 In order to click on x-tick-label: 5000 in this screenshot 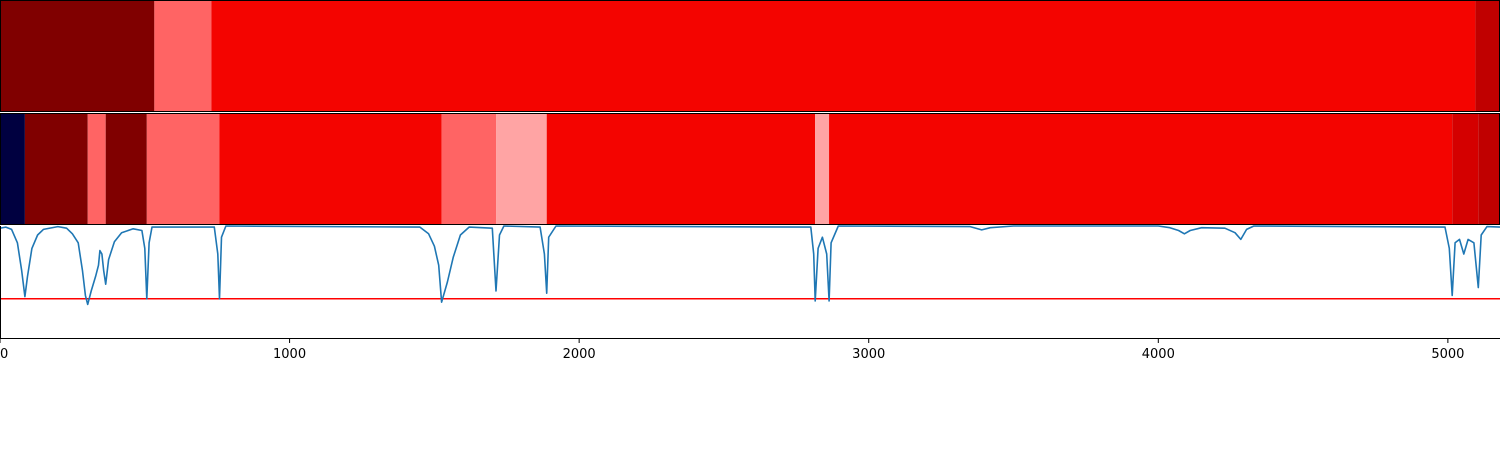, I will do `click(1447, 354)`.